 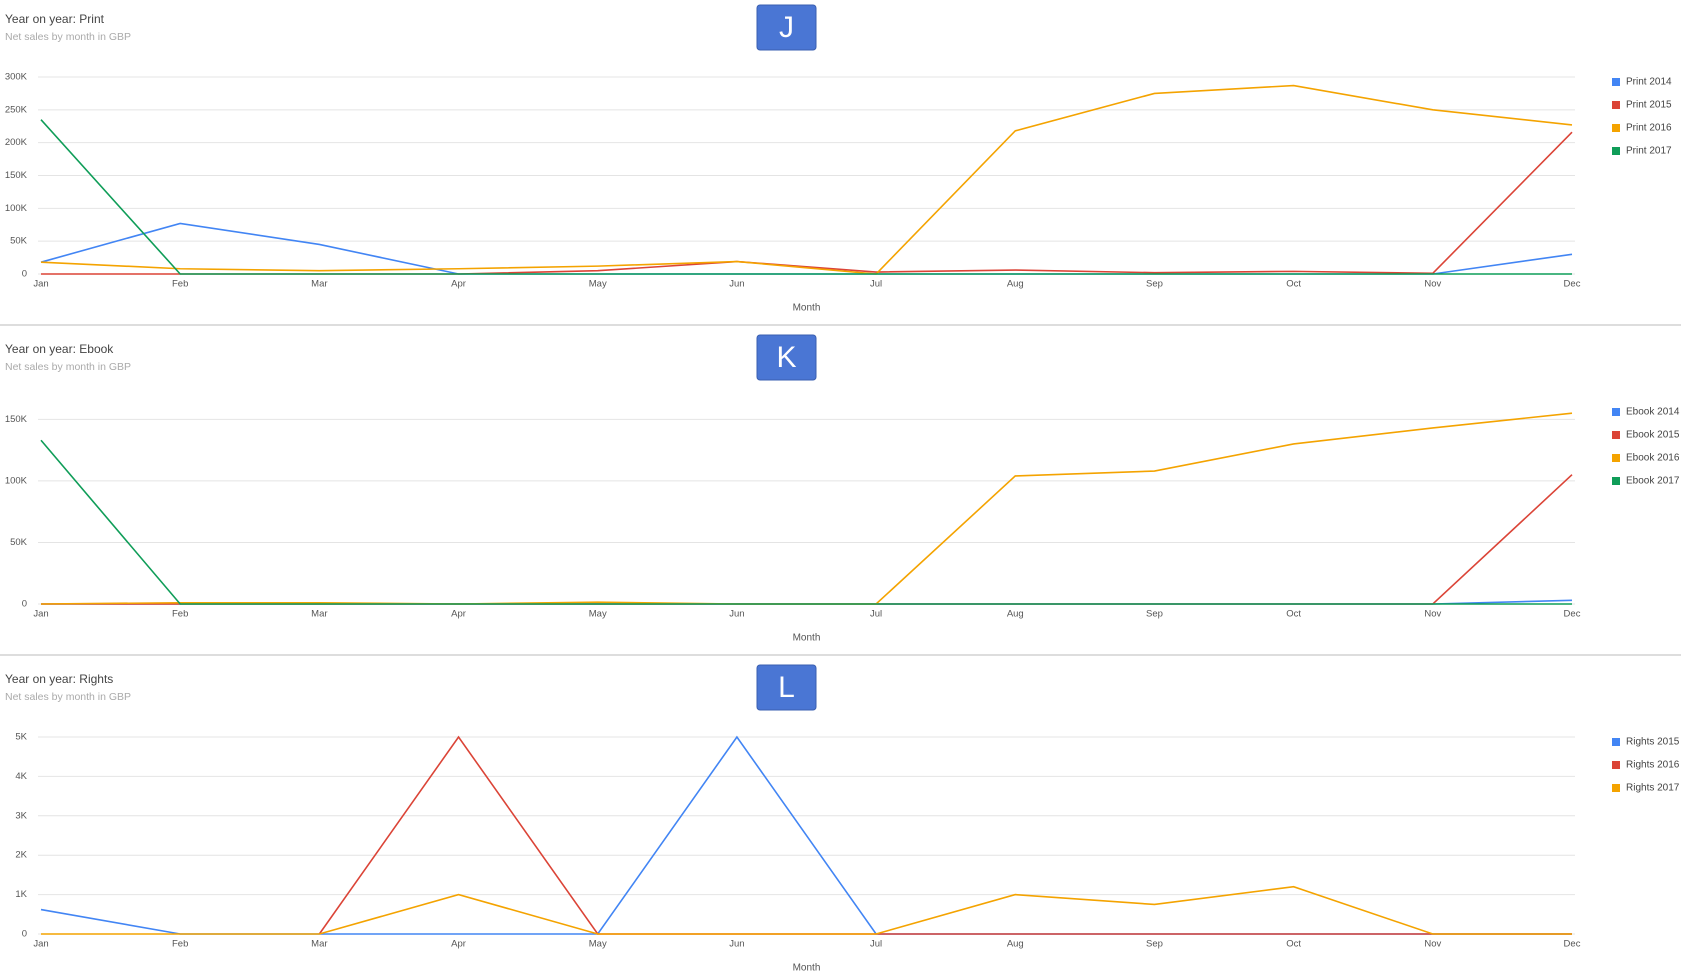 I want to click on badge-label: J, so click(x=786, y=27).